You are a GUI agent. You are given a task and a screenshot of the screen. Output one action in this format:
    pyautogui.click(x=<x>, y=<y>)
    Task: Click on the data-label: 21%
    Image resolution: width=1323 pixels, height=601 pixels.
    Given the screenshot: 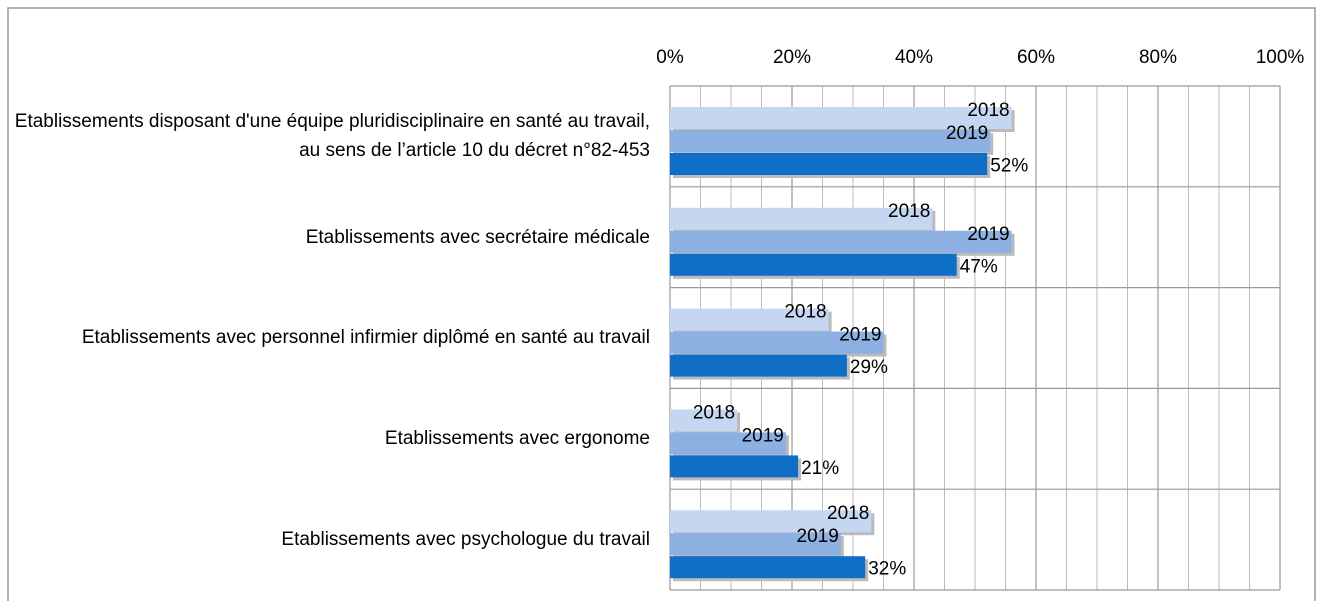 What is the action you would take?
    pyautogui.click(x=820, y=468)
    